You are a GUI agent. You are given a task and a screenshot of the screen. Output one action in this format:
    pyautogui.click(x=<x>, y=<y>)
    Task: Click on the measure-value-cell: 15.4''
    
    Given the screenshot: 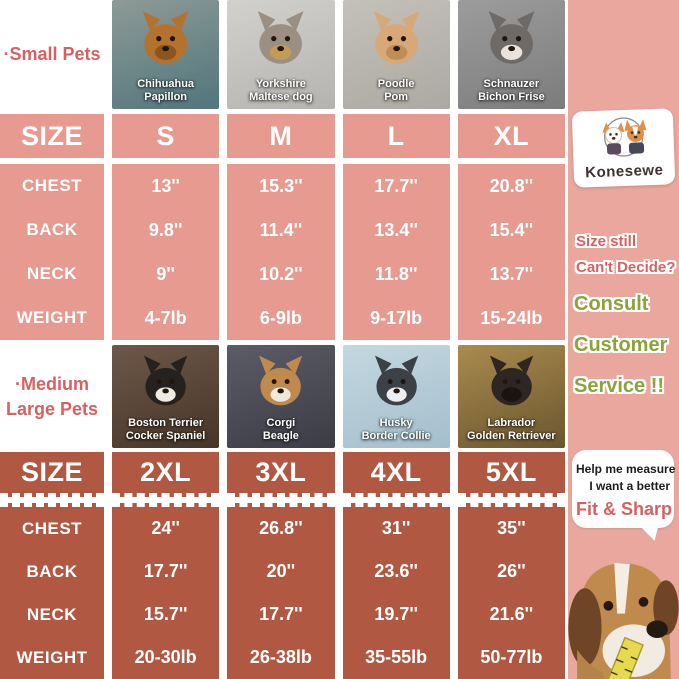 What is the action you would take?
    pyautogui.click(x=511, y=229)
    